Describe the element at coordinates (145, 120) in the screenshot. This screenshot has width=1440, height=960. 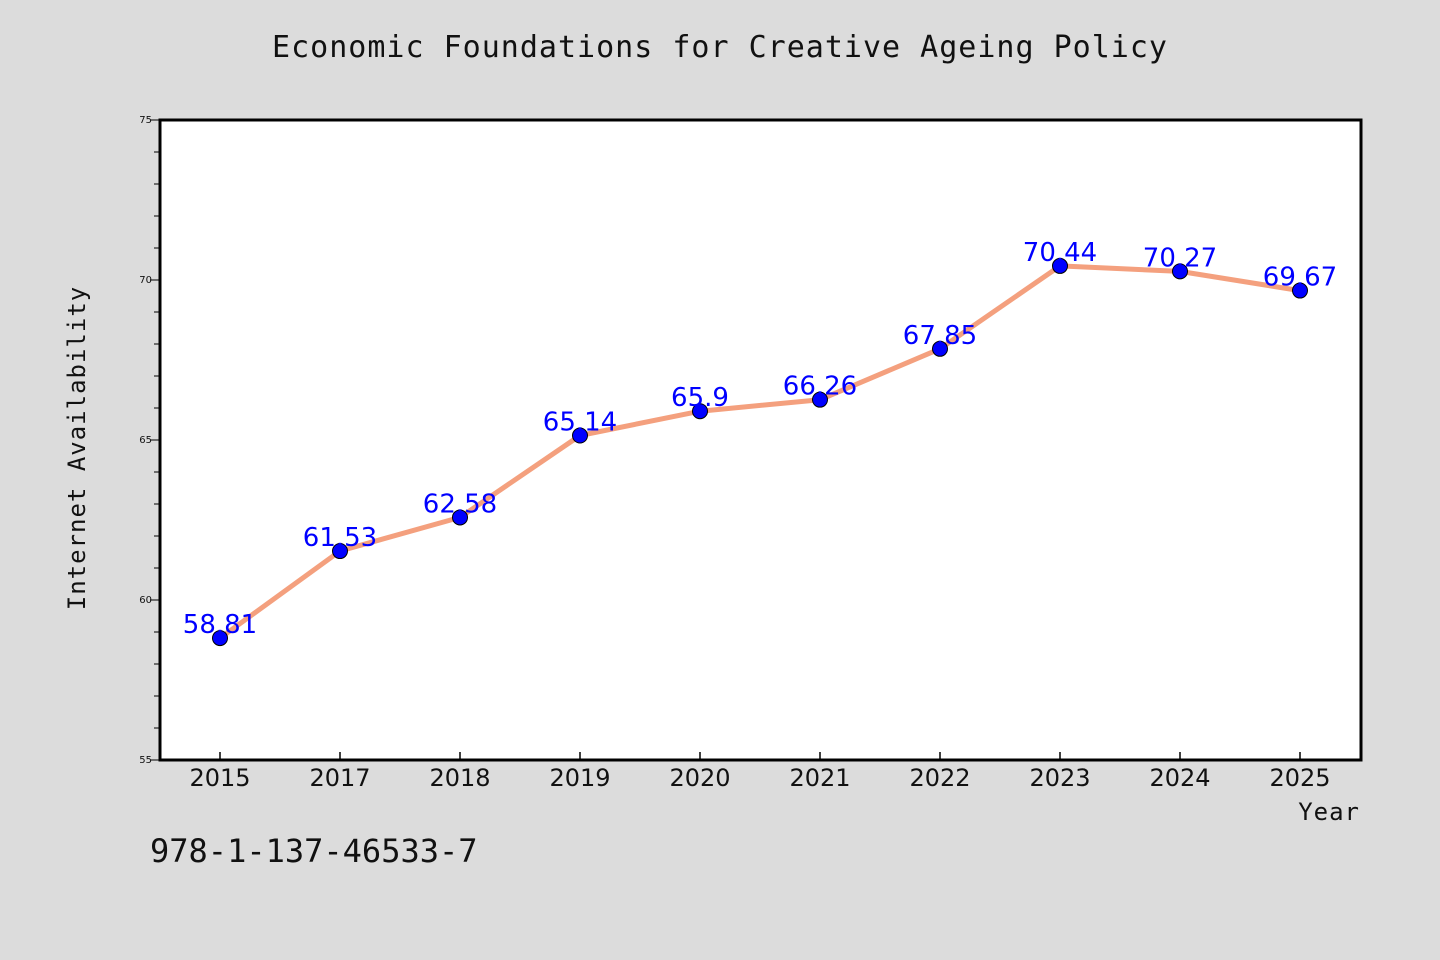
I see `y-tick-label: 75` at that location.